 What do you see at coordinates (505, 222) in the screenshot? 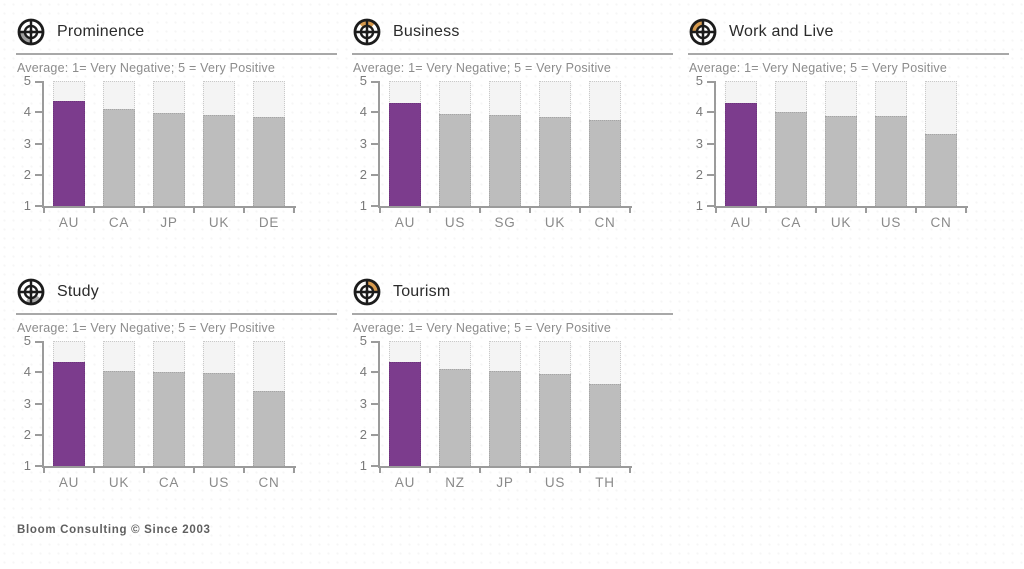
I see `x-axis-label: SG` at bounding box center [505, 222].